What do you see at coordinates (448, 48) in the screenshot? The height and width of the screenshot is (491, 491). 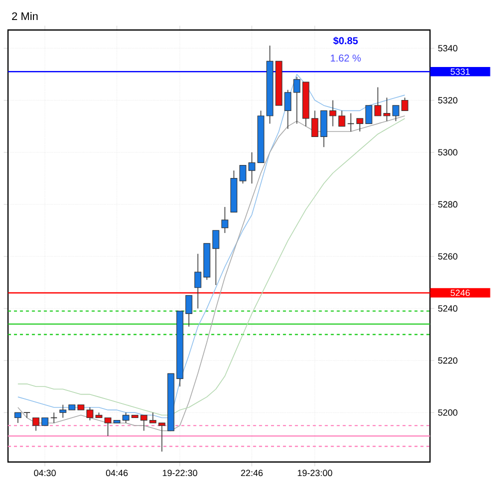 I see `y-tick-label: 5340` at bounding box center [448, 48].